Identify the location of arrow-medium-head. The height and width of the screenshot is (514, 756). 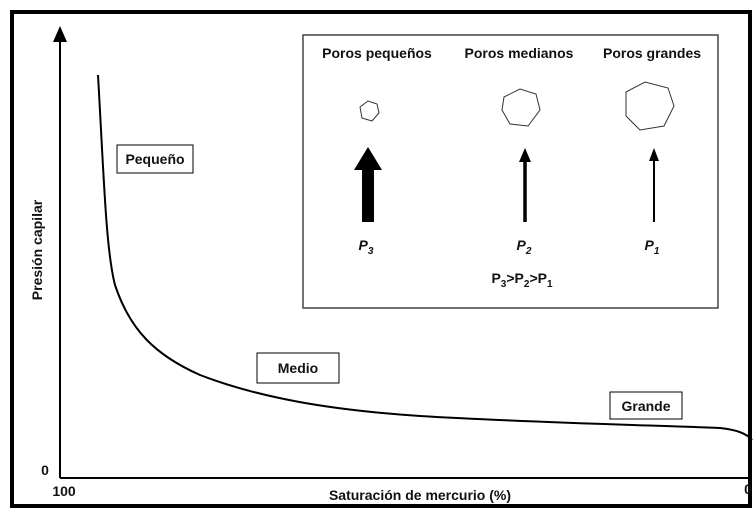
(525, 155).